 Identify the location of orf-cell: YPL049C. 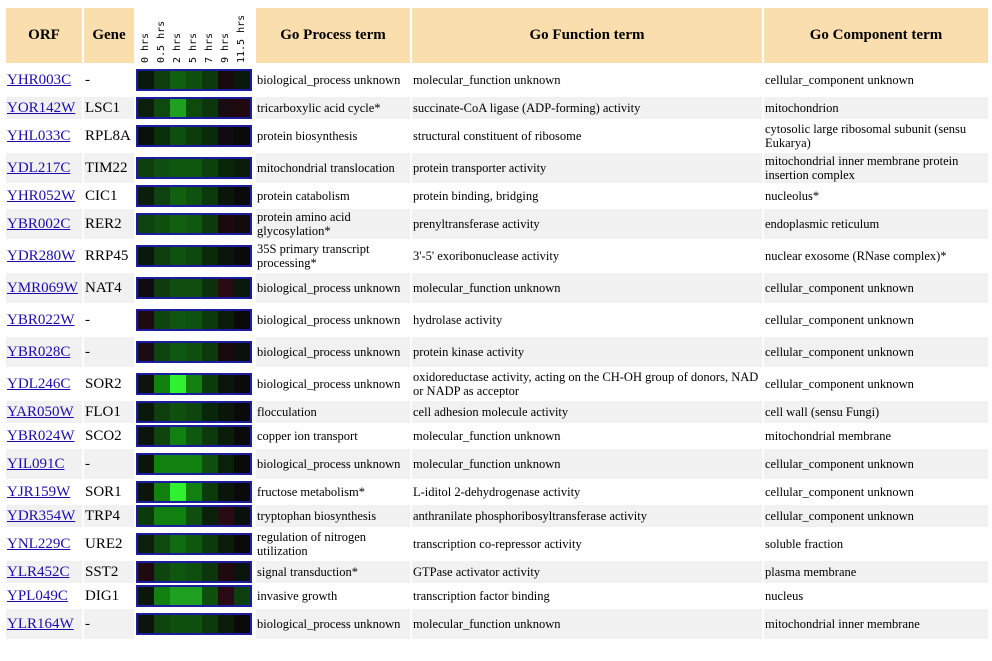
(44, 596).